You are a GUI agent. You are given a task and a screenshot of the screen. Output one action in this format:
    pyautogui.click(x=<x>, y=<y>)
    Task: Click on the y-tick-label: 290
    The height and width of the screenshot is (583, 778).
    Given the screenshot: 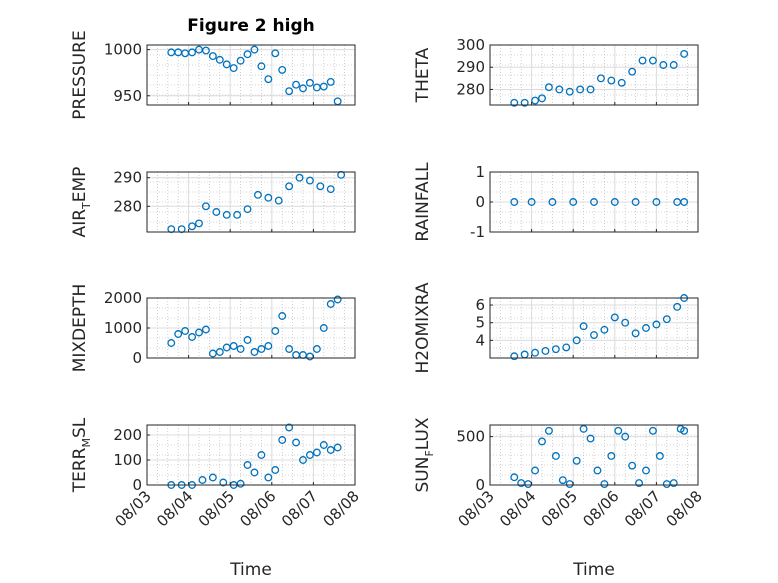 What is the action you would take?
    pyautogui.click(x=127, y=178)
    